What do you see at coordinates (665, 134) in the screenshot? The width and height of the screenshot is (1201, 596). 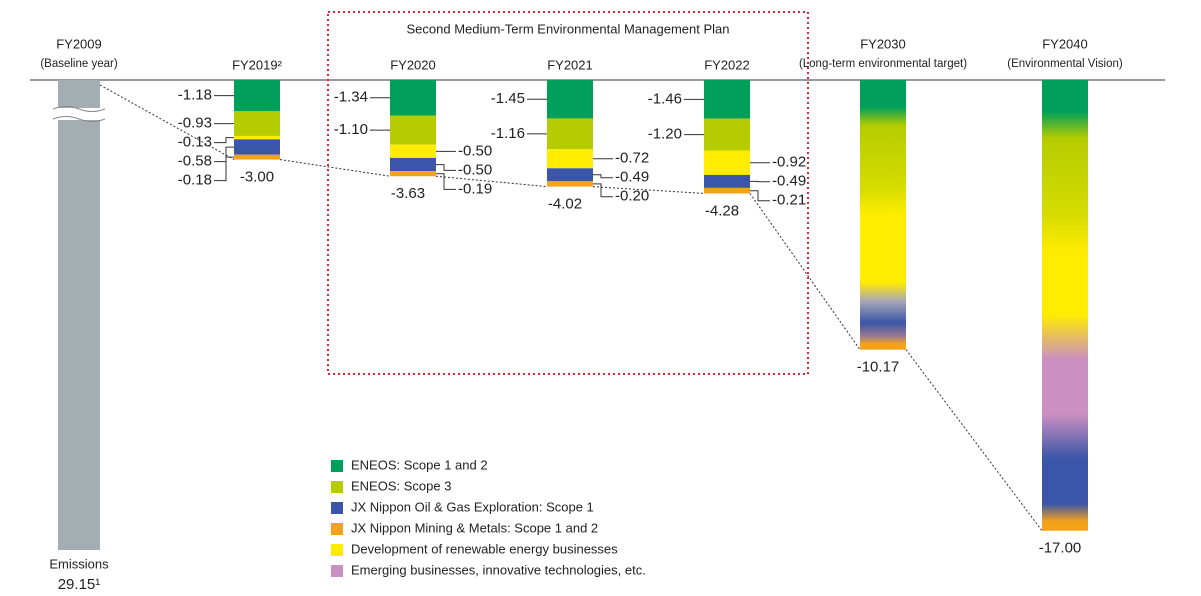 I see `value-label: -1.20` at bounding box center [665, 134].